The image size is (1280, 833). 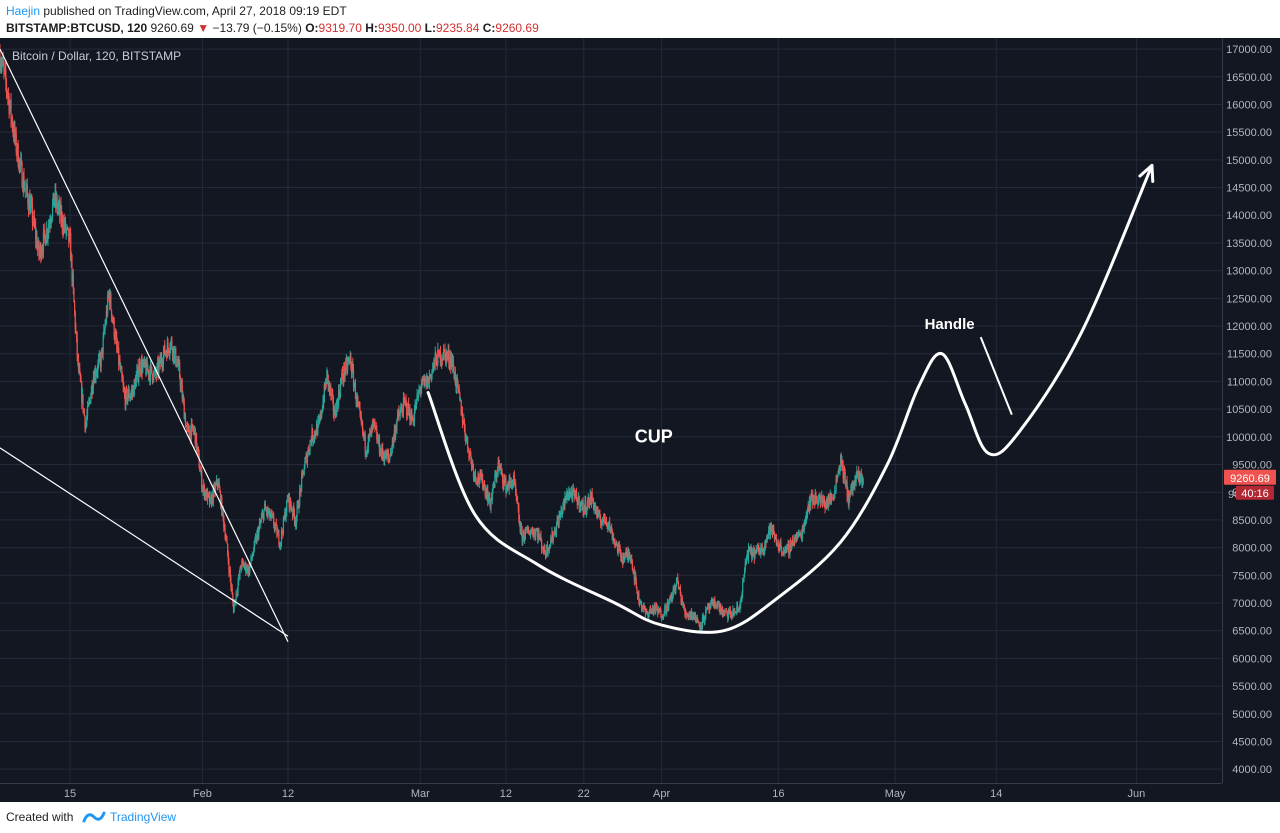 What do you see at coordinates (144, 542) in the screenshot?
I see `trendline` at bounding box center [144, 542].